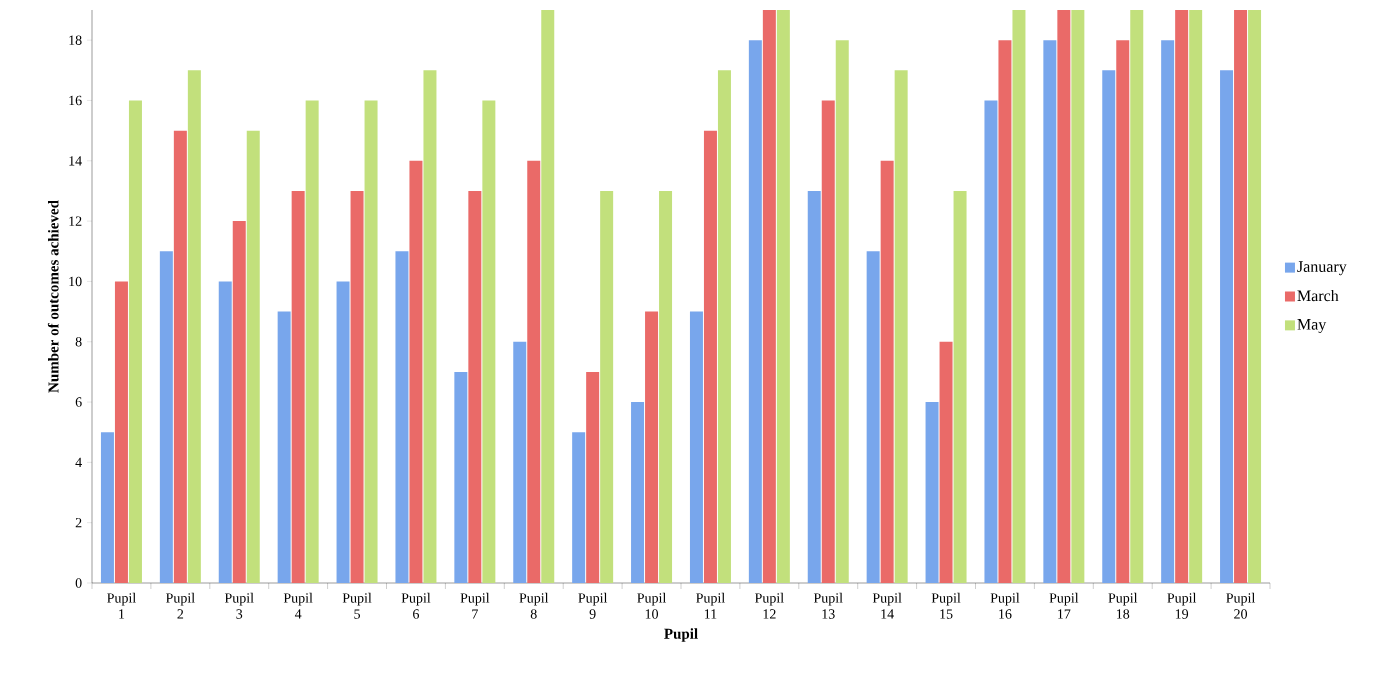 Image resolution: width=1378 pixels, height=693 pixels. Describe the element at coordinates (1322, 268) in the screenshot. I see `legend-label: January` at that location.